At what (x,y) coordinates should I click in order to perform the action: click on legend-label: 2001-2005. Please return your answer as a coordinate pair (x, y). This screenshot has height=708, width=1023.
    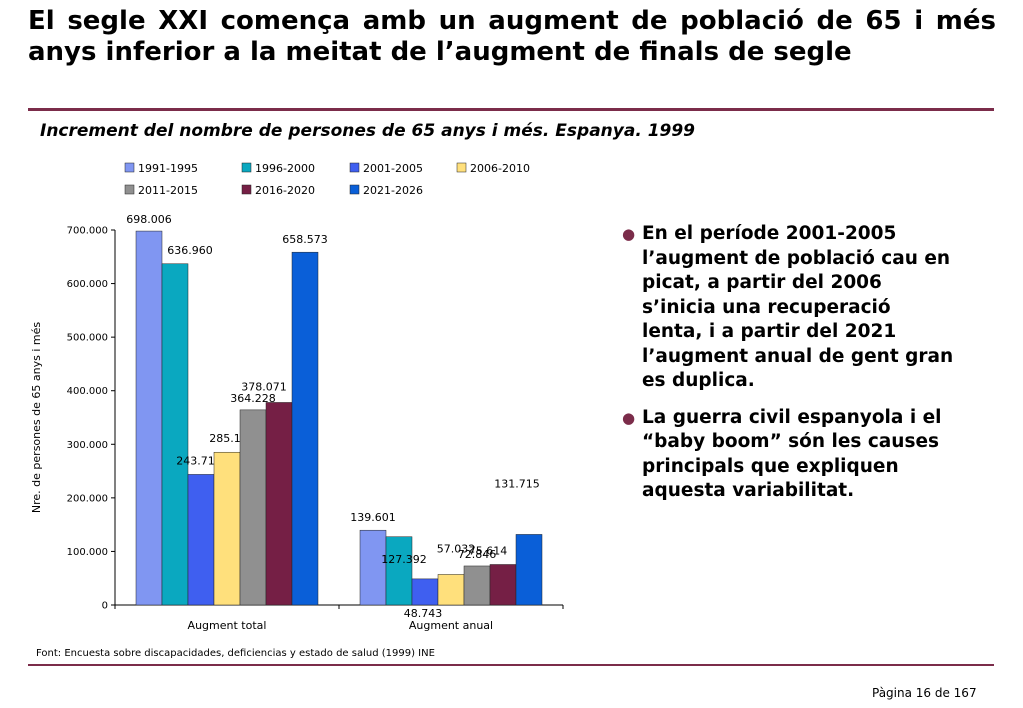
    Looking at the image, I should click on (393, 168).